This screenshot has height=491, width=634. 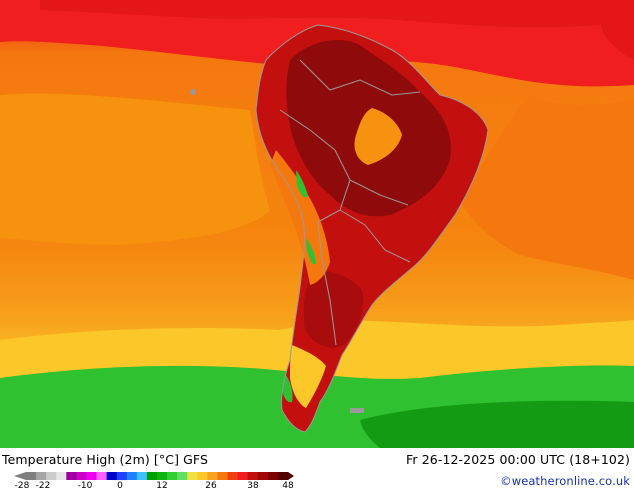 What do you see at coordinates (518, 459) in the screenshot?
I see `forecast-datetime: Fr 26-12-2025 00:00 UTC (18+102)` at bounding box center [518, 459].